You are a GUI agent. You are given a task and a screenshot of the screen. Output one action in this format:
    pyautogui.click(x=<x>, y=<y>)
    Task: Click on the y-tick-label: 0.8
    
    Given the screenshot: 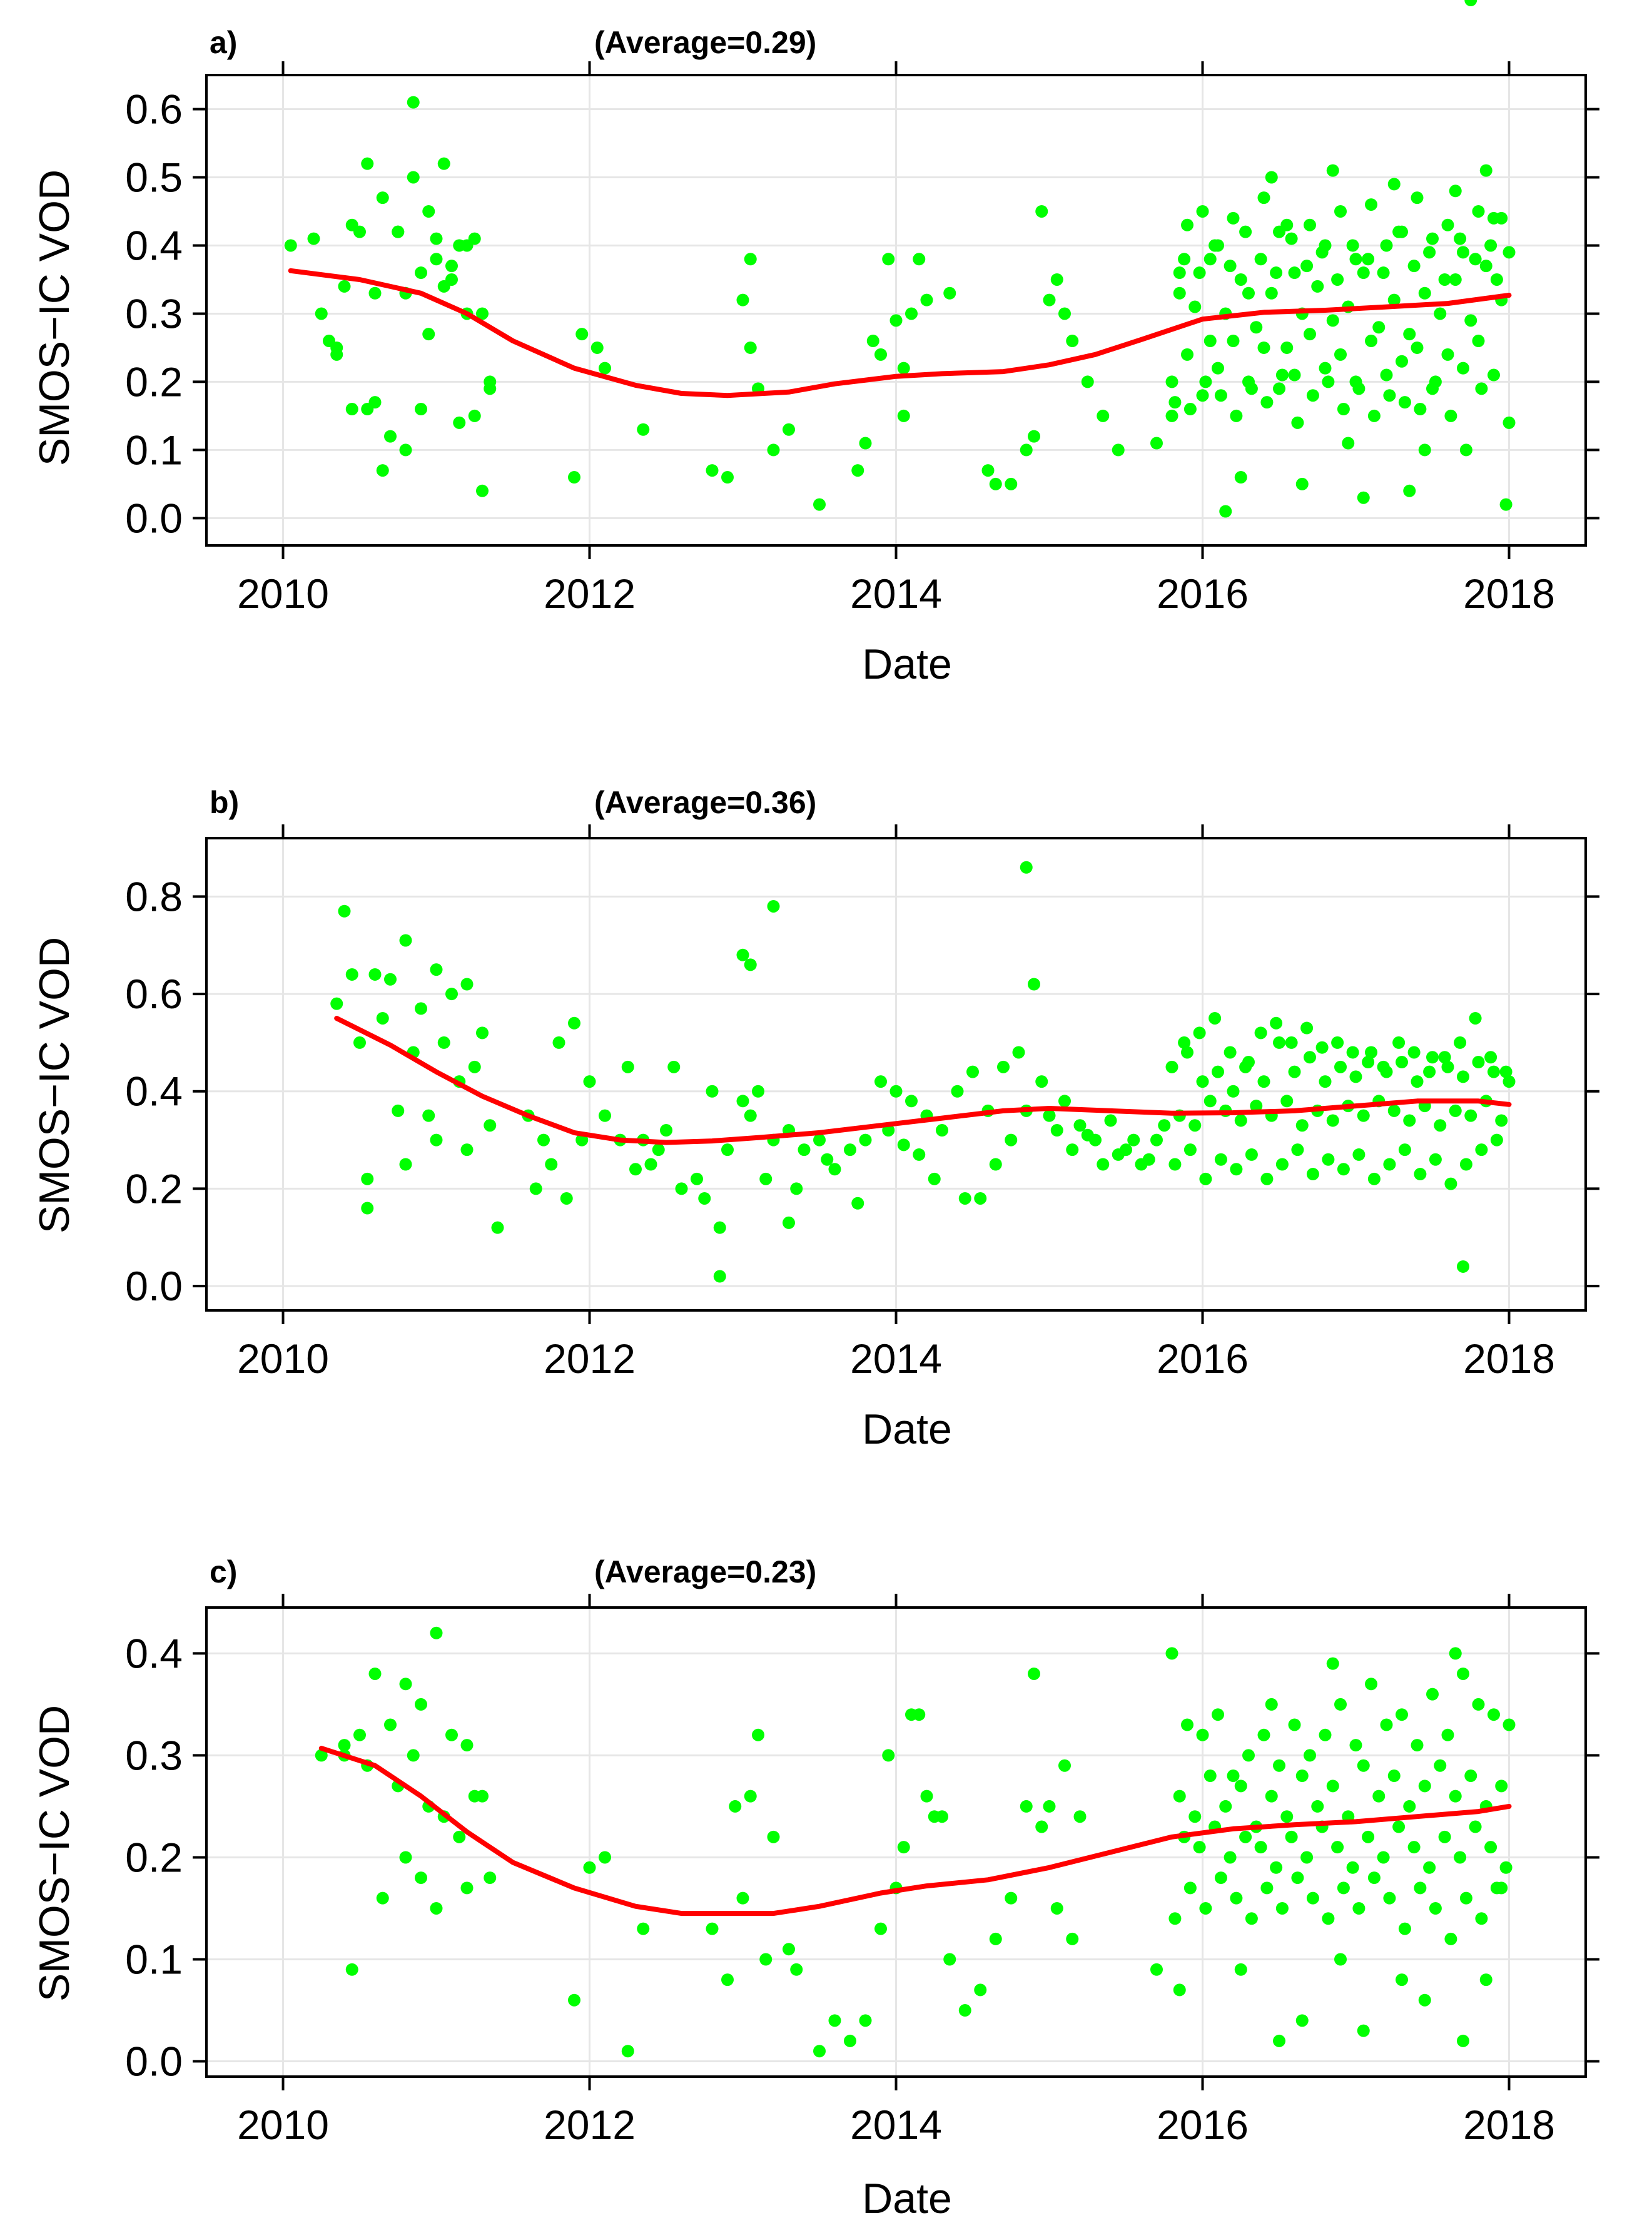 What is the action you would take?
    pyautogui.click(x=154, y=896)
    